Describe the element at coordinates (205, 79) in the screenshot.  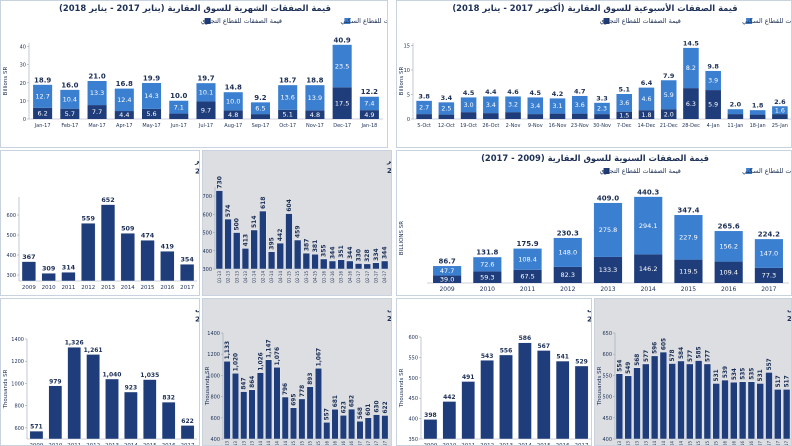
I see `bar-total-label: 19.7` at that location.